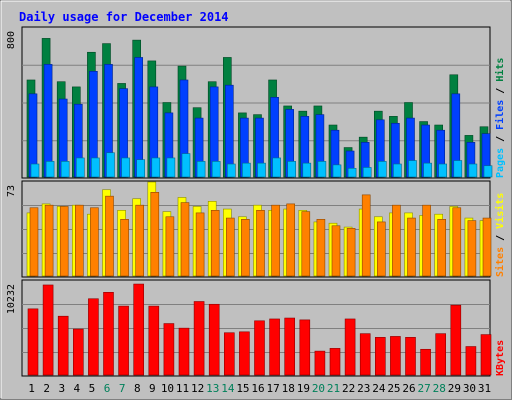 The image size is (512, 400). What do you see at coordinates (500, 211) in the screenshot?
I see `legend-label-visits: Visits` at bounding box center [500, 211].